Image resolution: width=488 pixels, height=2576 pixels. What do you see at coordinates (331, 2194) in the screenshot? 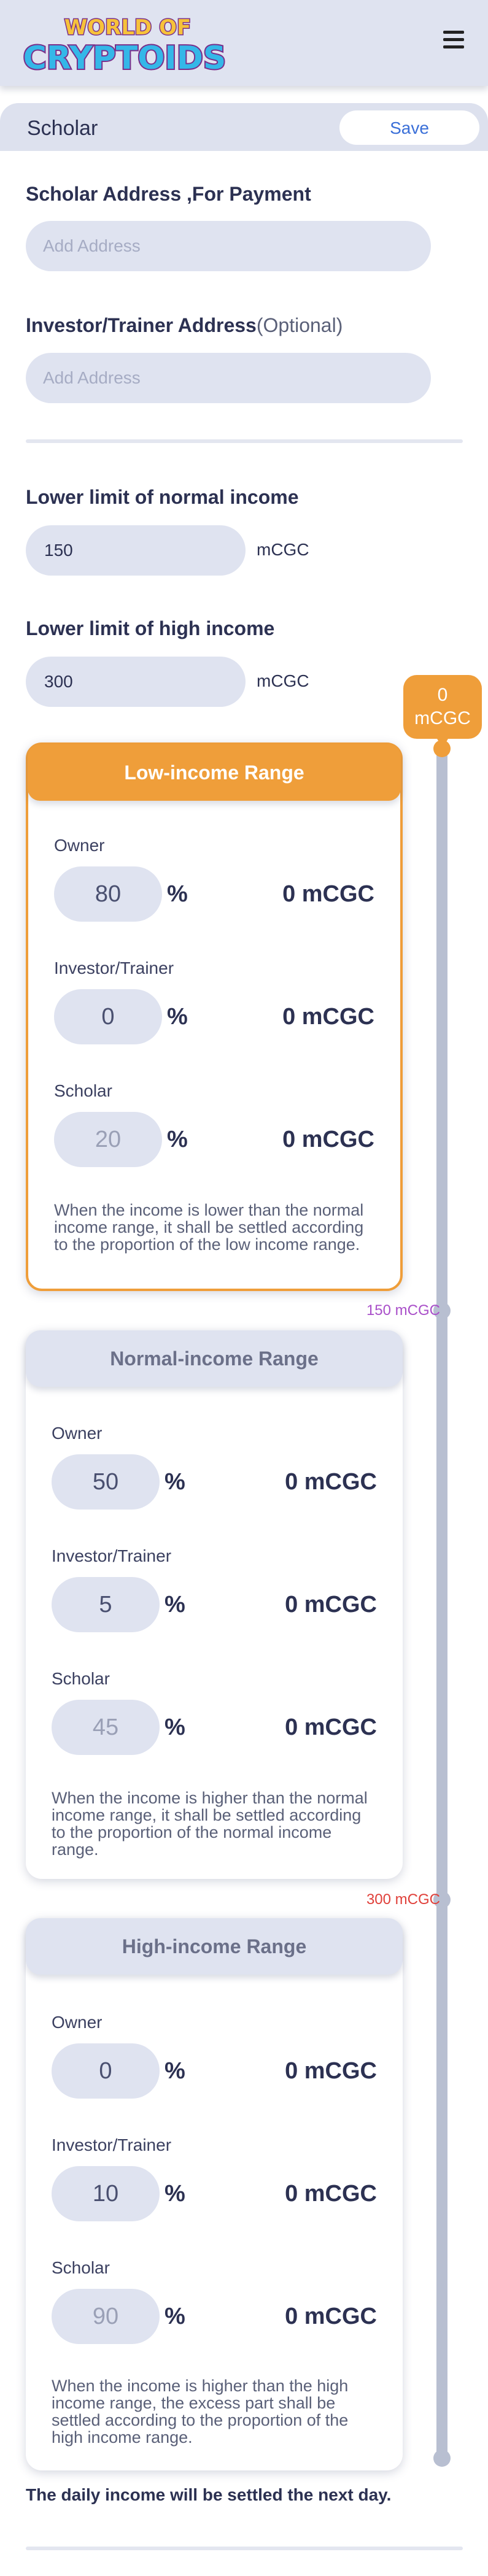
I see `high-investor-amount: 0 mCGC` at bounding box center [331, 2194].